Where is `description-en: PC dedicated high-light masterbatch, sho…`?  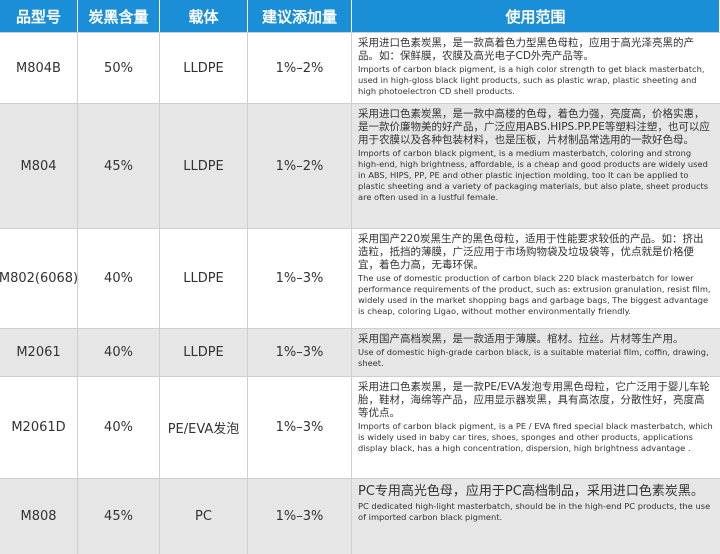
description-en: PC dedicated high-light masterbatch, sho… is located at coordinates (534, 511).